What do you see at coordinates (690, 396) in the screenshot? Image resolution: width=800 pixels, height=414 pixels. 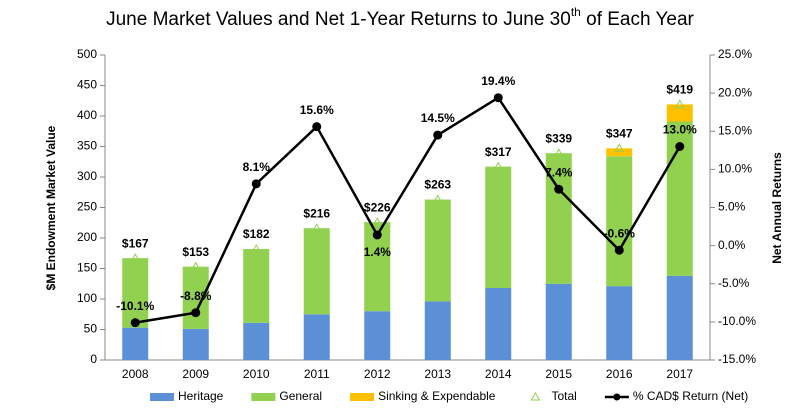 I see `legend-label: % CAD$ Return (Net)` at bounding box center [690, 396].